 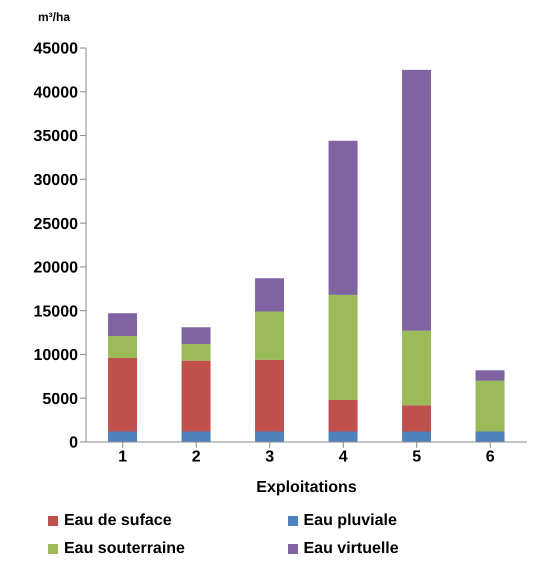 What do you see at coordinates (56, 49) in the screenshot?
I see `y-tick-label: 45000` at bounding box center [56, 49].